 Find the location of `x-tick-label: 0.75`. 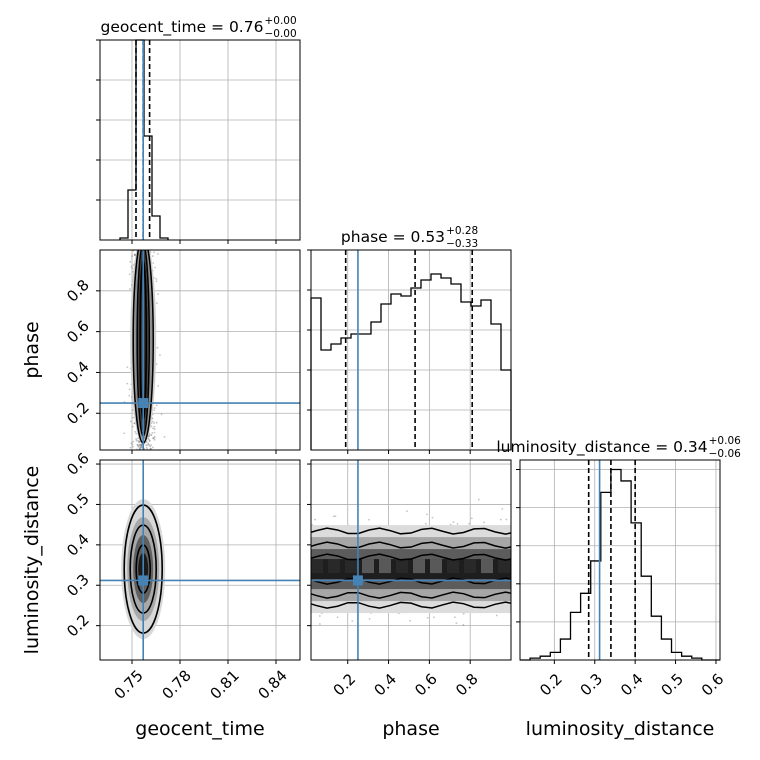

x-tick-label: 0.75 is located at coordinates (129, 685).